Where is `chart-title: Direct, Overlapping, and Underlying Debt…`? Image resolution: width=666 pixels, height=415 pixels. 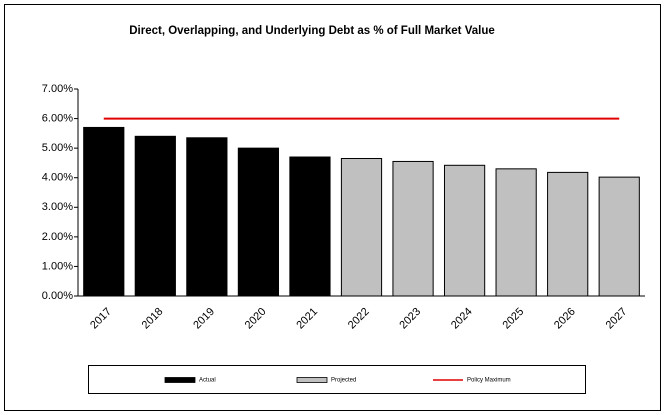 chart-title: Direct, Overlapping, and Underlying Debt… is located at coordinates (312, 31).